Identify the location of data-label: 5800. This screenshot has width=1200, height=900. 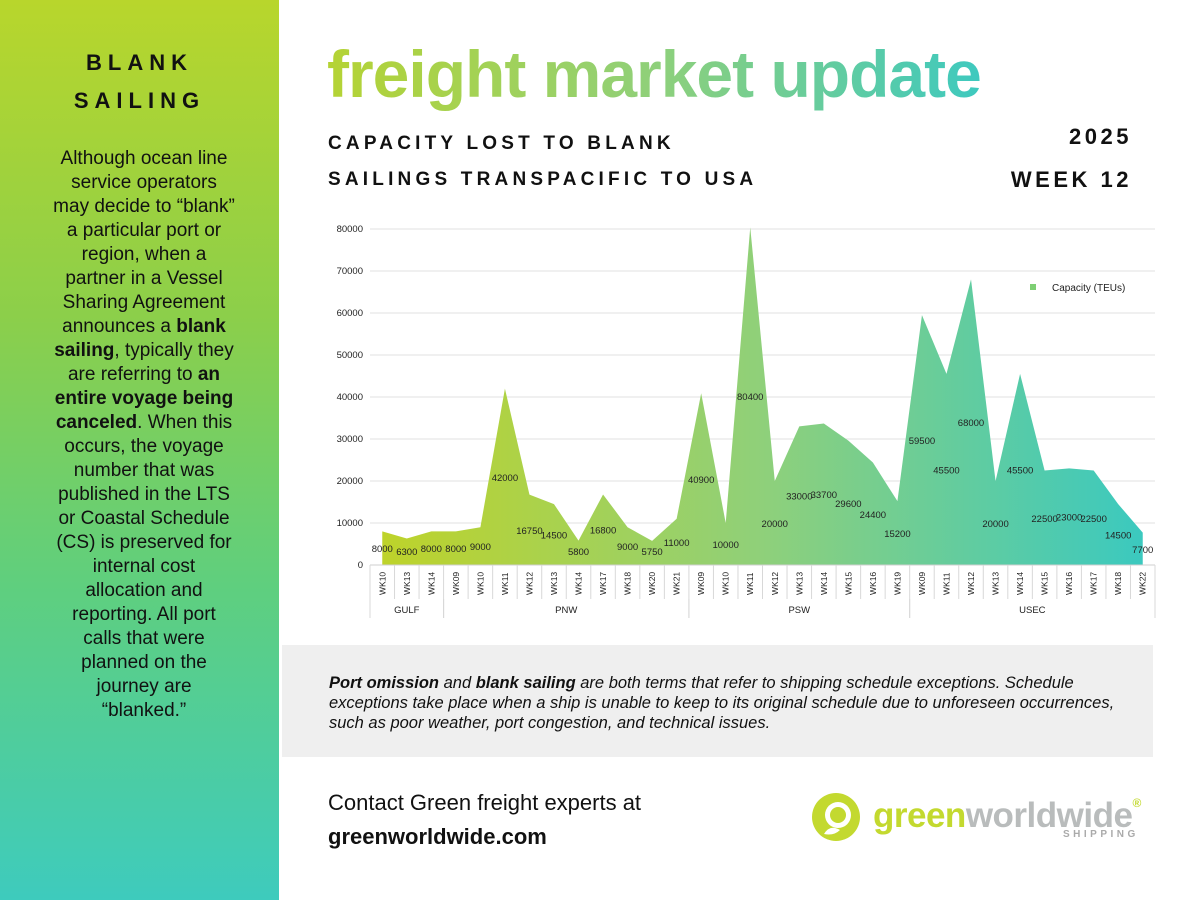
(578, 552).